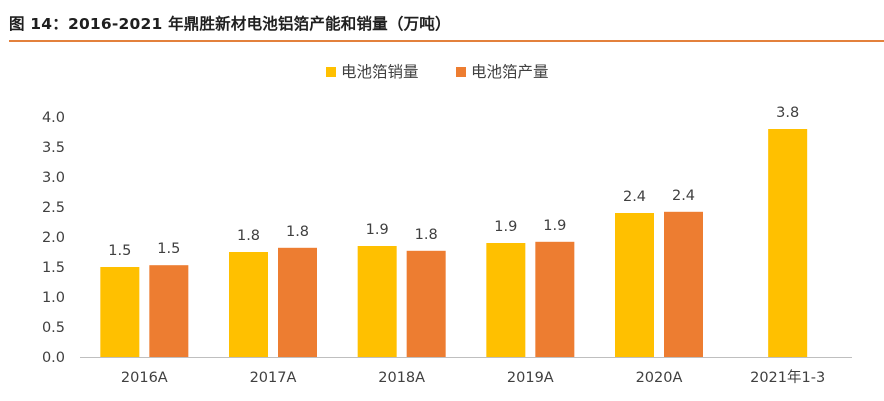  Describe the element at coordinates (53, 298) in the screenshot. I see `y-tick-label: 1.0` at that location.